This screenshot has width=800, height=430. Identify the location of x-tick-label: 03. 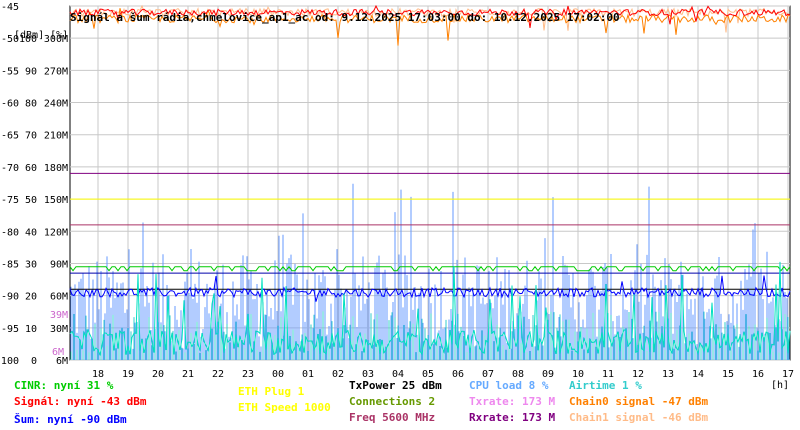
(368, 374).